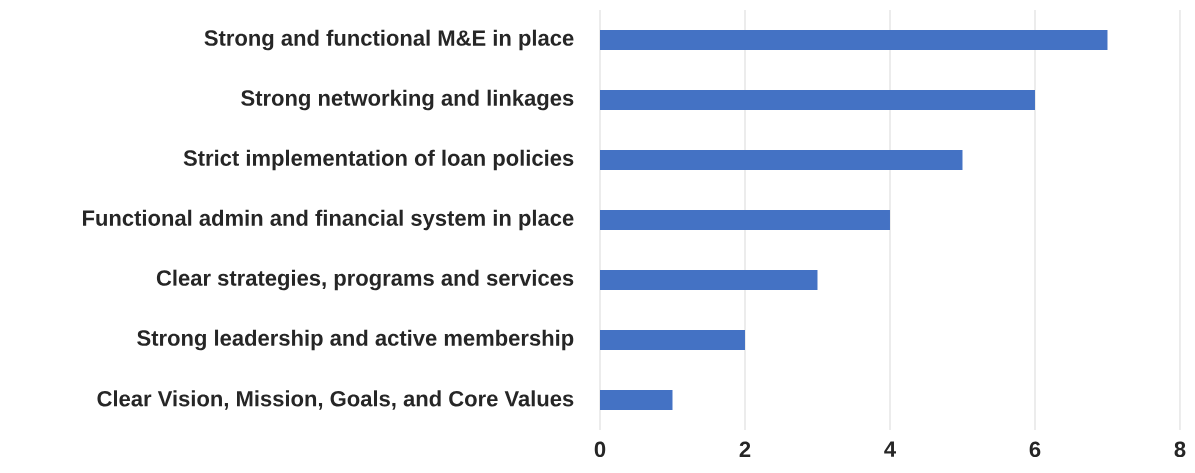  What do you see at coordinates (378, 160) in the screenshot?
I see `y-tick-label: Strict implementation of loan policies` at bounding box center [378, 160].